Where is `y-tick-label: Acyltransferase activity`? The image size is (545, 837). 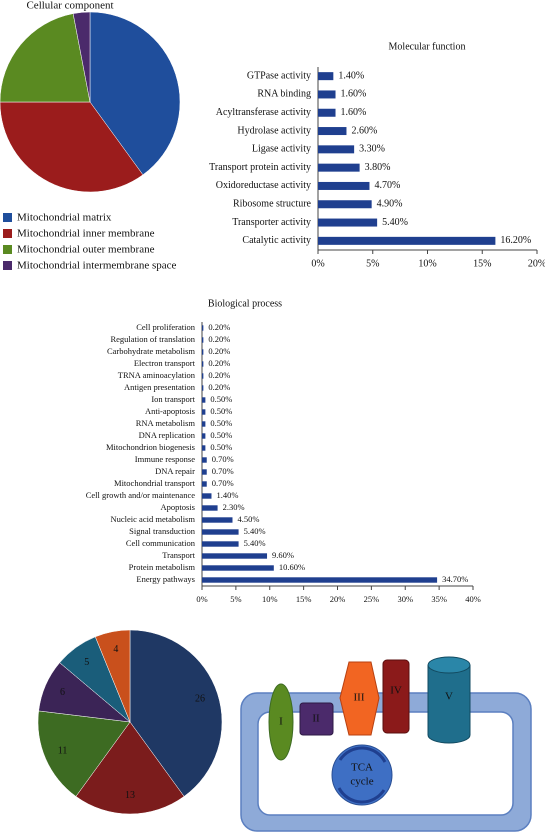 y-tick-label: Acyltransferase activity is located at coordinates (263, 112).